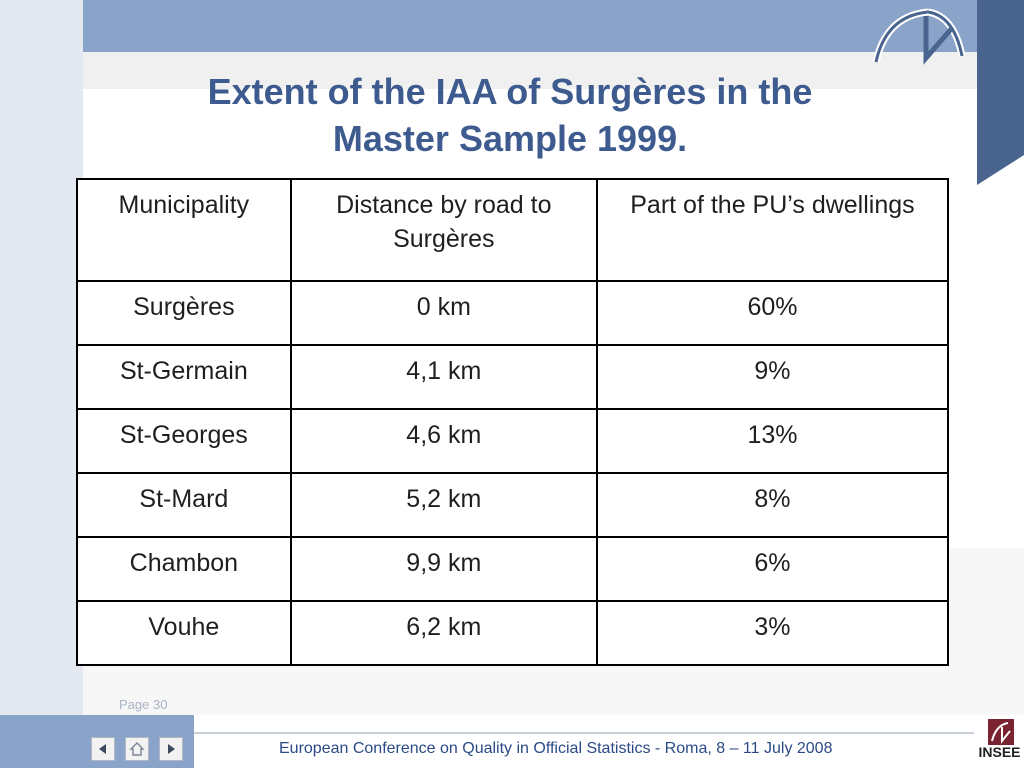 The height and width of the screenshot is (768, 1024). Describe the element at coordinates (443, 569) in the screenshot. I see `distance-cell: 9,9 km` at that location.